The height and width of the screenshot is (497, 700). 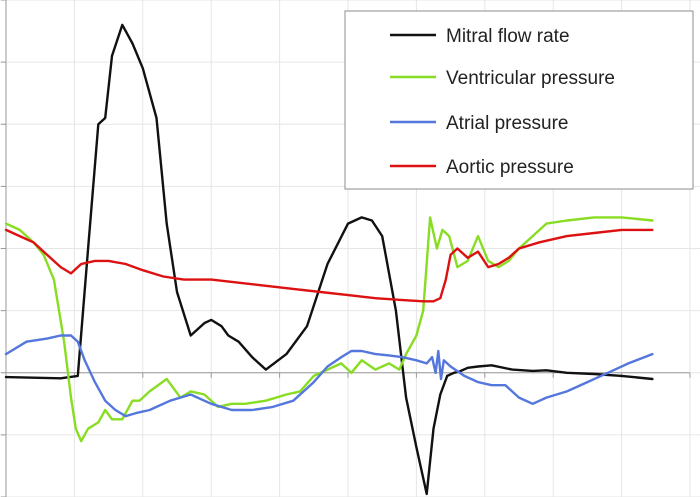 What do you see at coordinates (329, 265) in the screenshot?
I see `series-line-aortic-pressure` at bounding box center [329, 265].